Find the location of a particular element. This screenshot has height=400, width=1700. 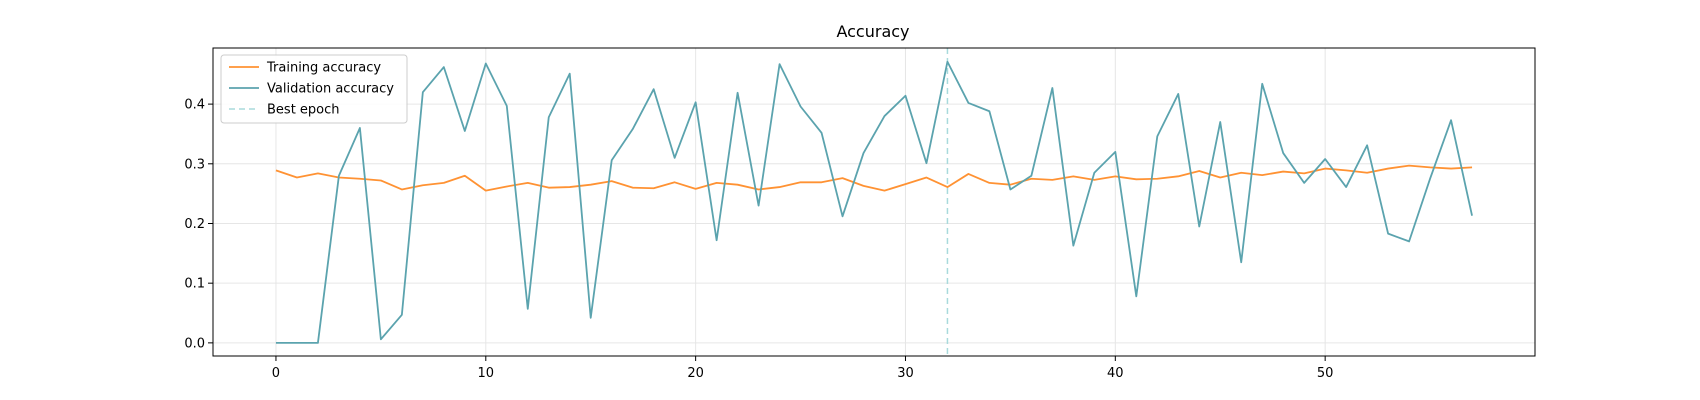

y-axis: 0.0 0.1 0.2 0.3 0.4 is located at coordinates (198, 224).